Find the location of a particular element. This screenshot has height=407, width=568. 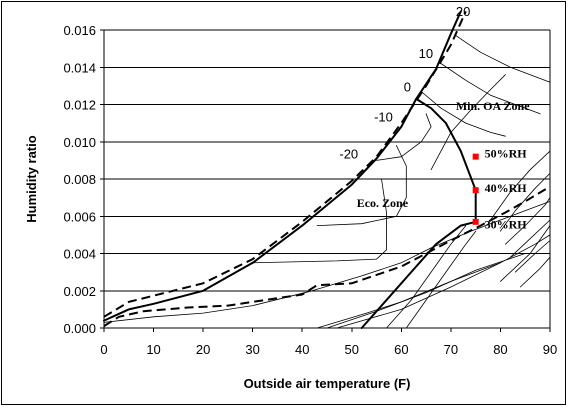

x-tick-label-4: 40 is located at coordinates (302, 349).